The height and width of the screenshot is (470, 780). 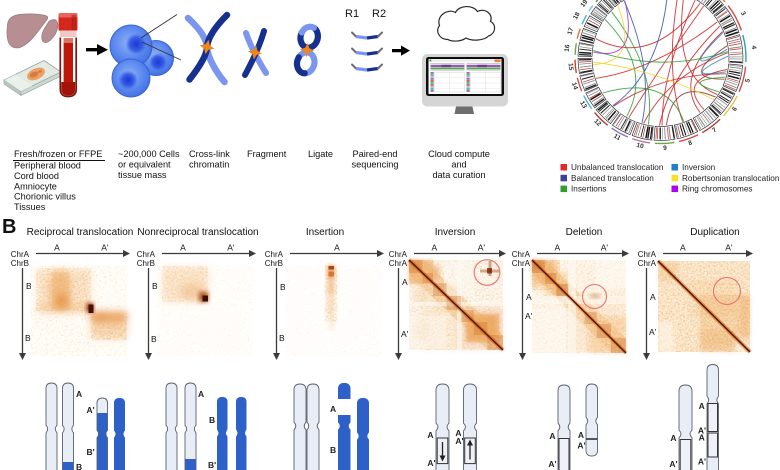 I want to click on svg-text: Deletion, so click(x=584, y=232).